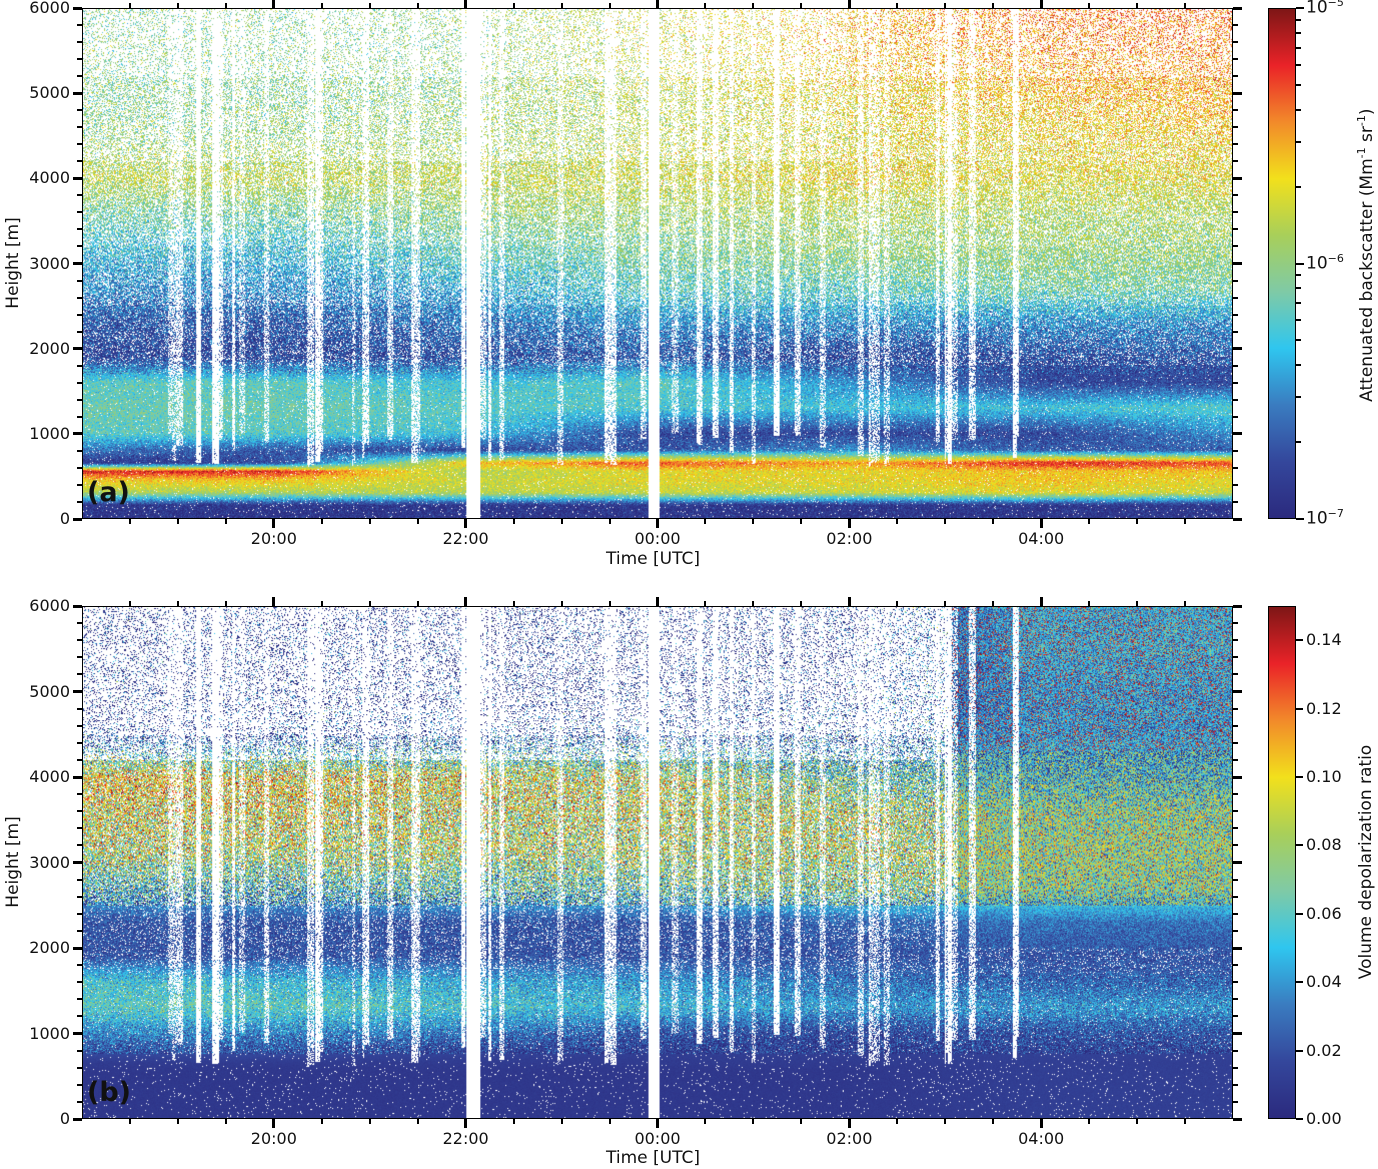 Image resolution: width=1378 pixels, height=1169 pixels. I want to click on y-tick-label: 2000, so click(49, 947).